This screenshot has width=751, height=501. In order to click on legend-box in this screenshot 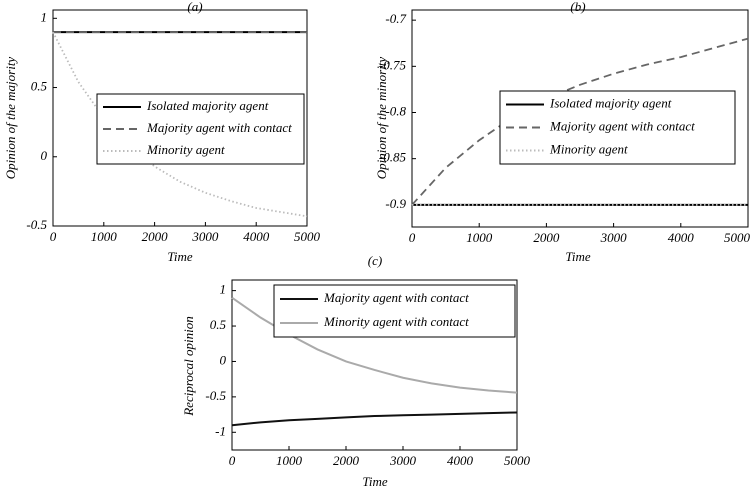, I will do `click(394, 311)`.